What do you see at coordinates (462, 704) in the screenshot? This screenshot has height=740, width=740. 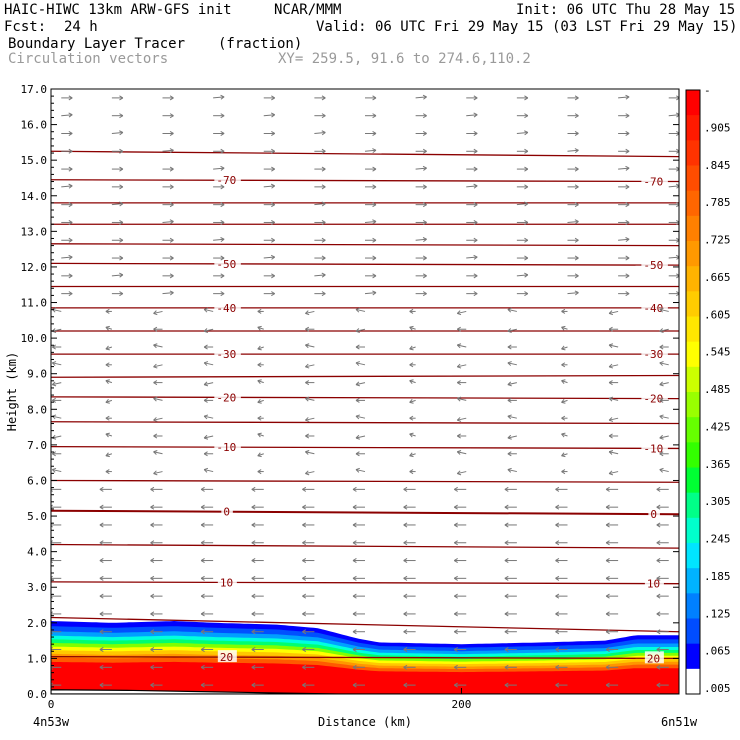 I see `x-tick-label: 200` at bounding box center [462, 704].